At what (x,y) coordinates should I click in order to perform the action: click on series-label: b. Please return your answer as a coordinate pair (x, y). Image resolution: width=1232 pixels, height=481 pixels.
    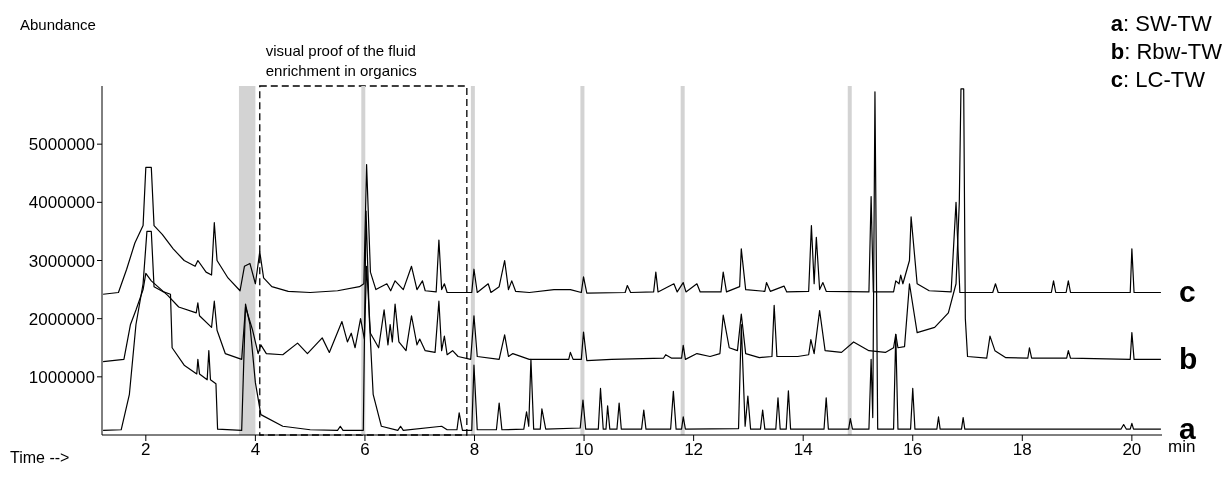
    Looking at the image, I should click on (1188, 359).